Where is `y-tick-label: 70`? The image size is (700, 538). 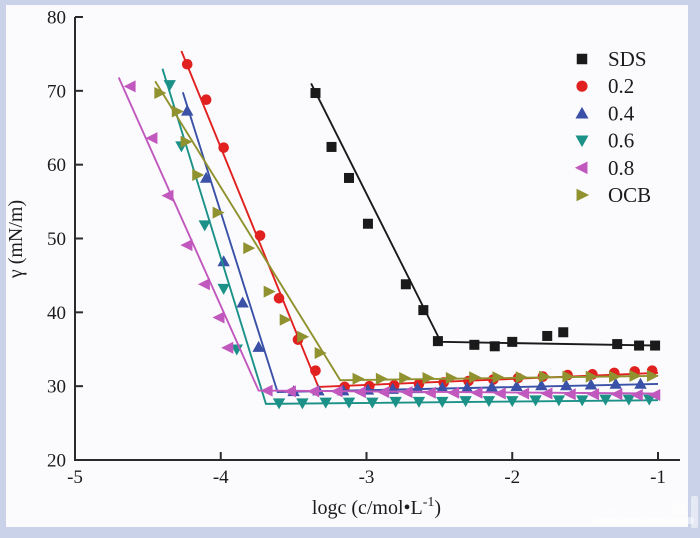 y-tick-label: 70 is located at coordinates (56, 91).